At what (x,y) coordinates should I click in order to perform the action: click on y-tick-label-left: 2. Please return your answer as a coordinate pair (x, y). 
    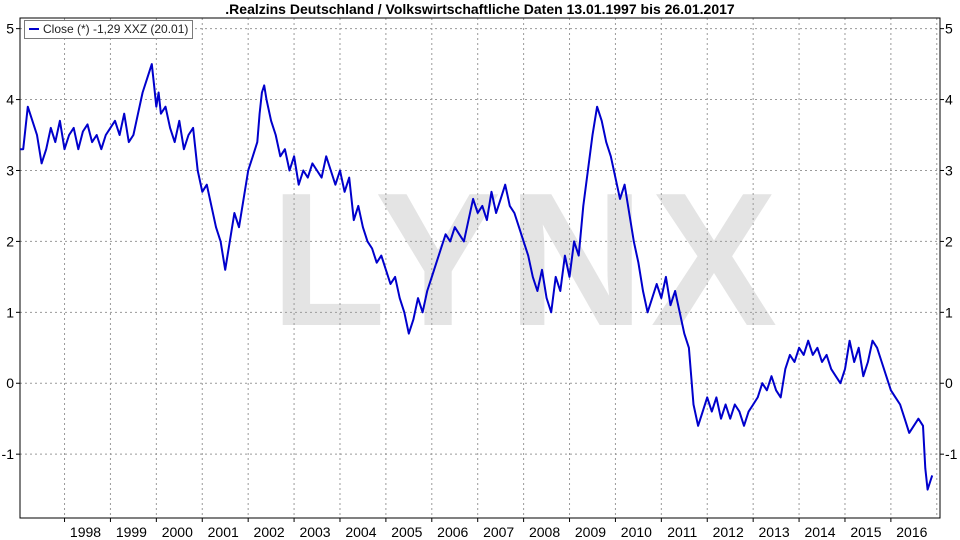
    Looking at the image, I should click on (10, 241).